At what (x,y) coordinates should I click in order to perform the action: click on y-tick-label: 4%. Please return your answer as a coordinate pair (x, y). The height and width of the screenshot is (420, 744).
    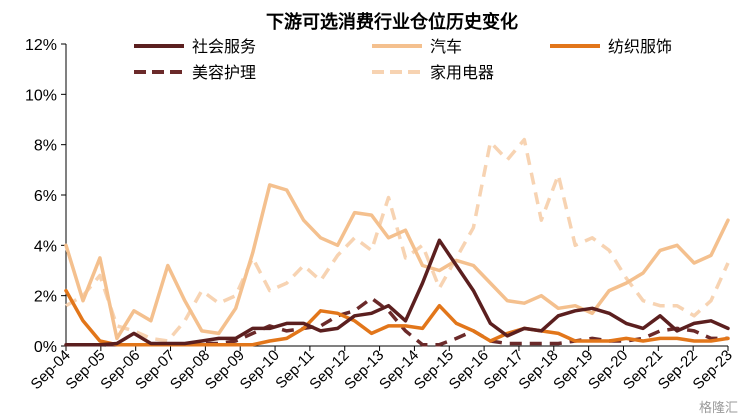
    Looking at the image, I should click on (45, 246).